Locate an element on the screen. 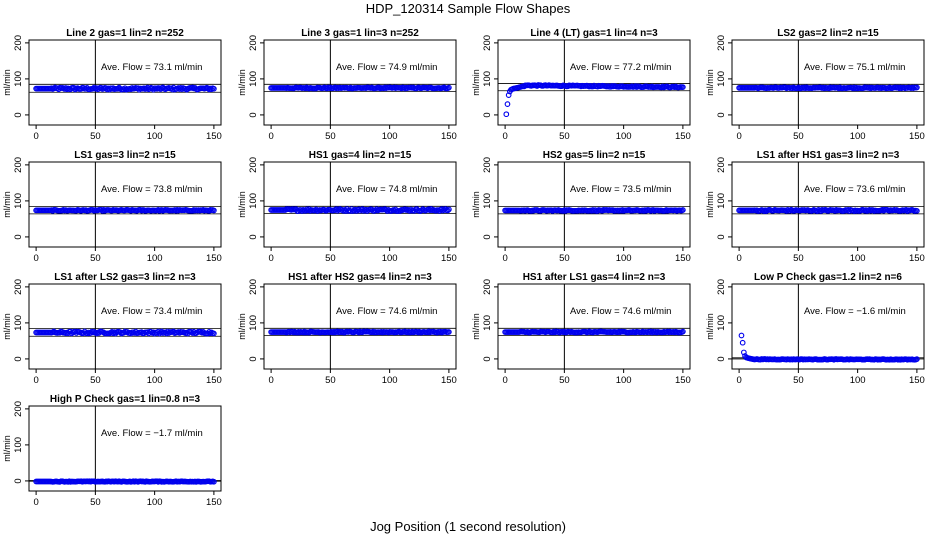 The width and height of the screenshot is (936, 540). panel-2-frame is located at coordinates (360, 82).